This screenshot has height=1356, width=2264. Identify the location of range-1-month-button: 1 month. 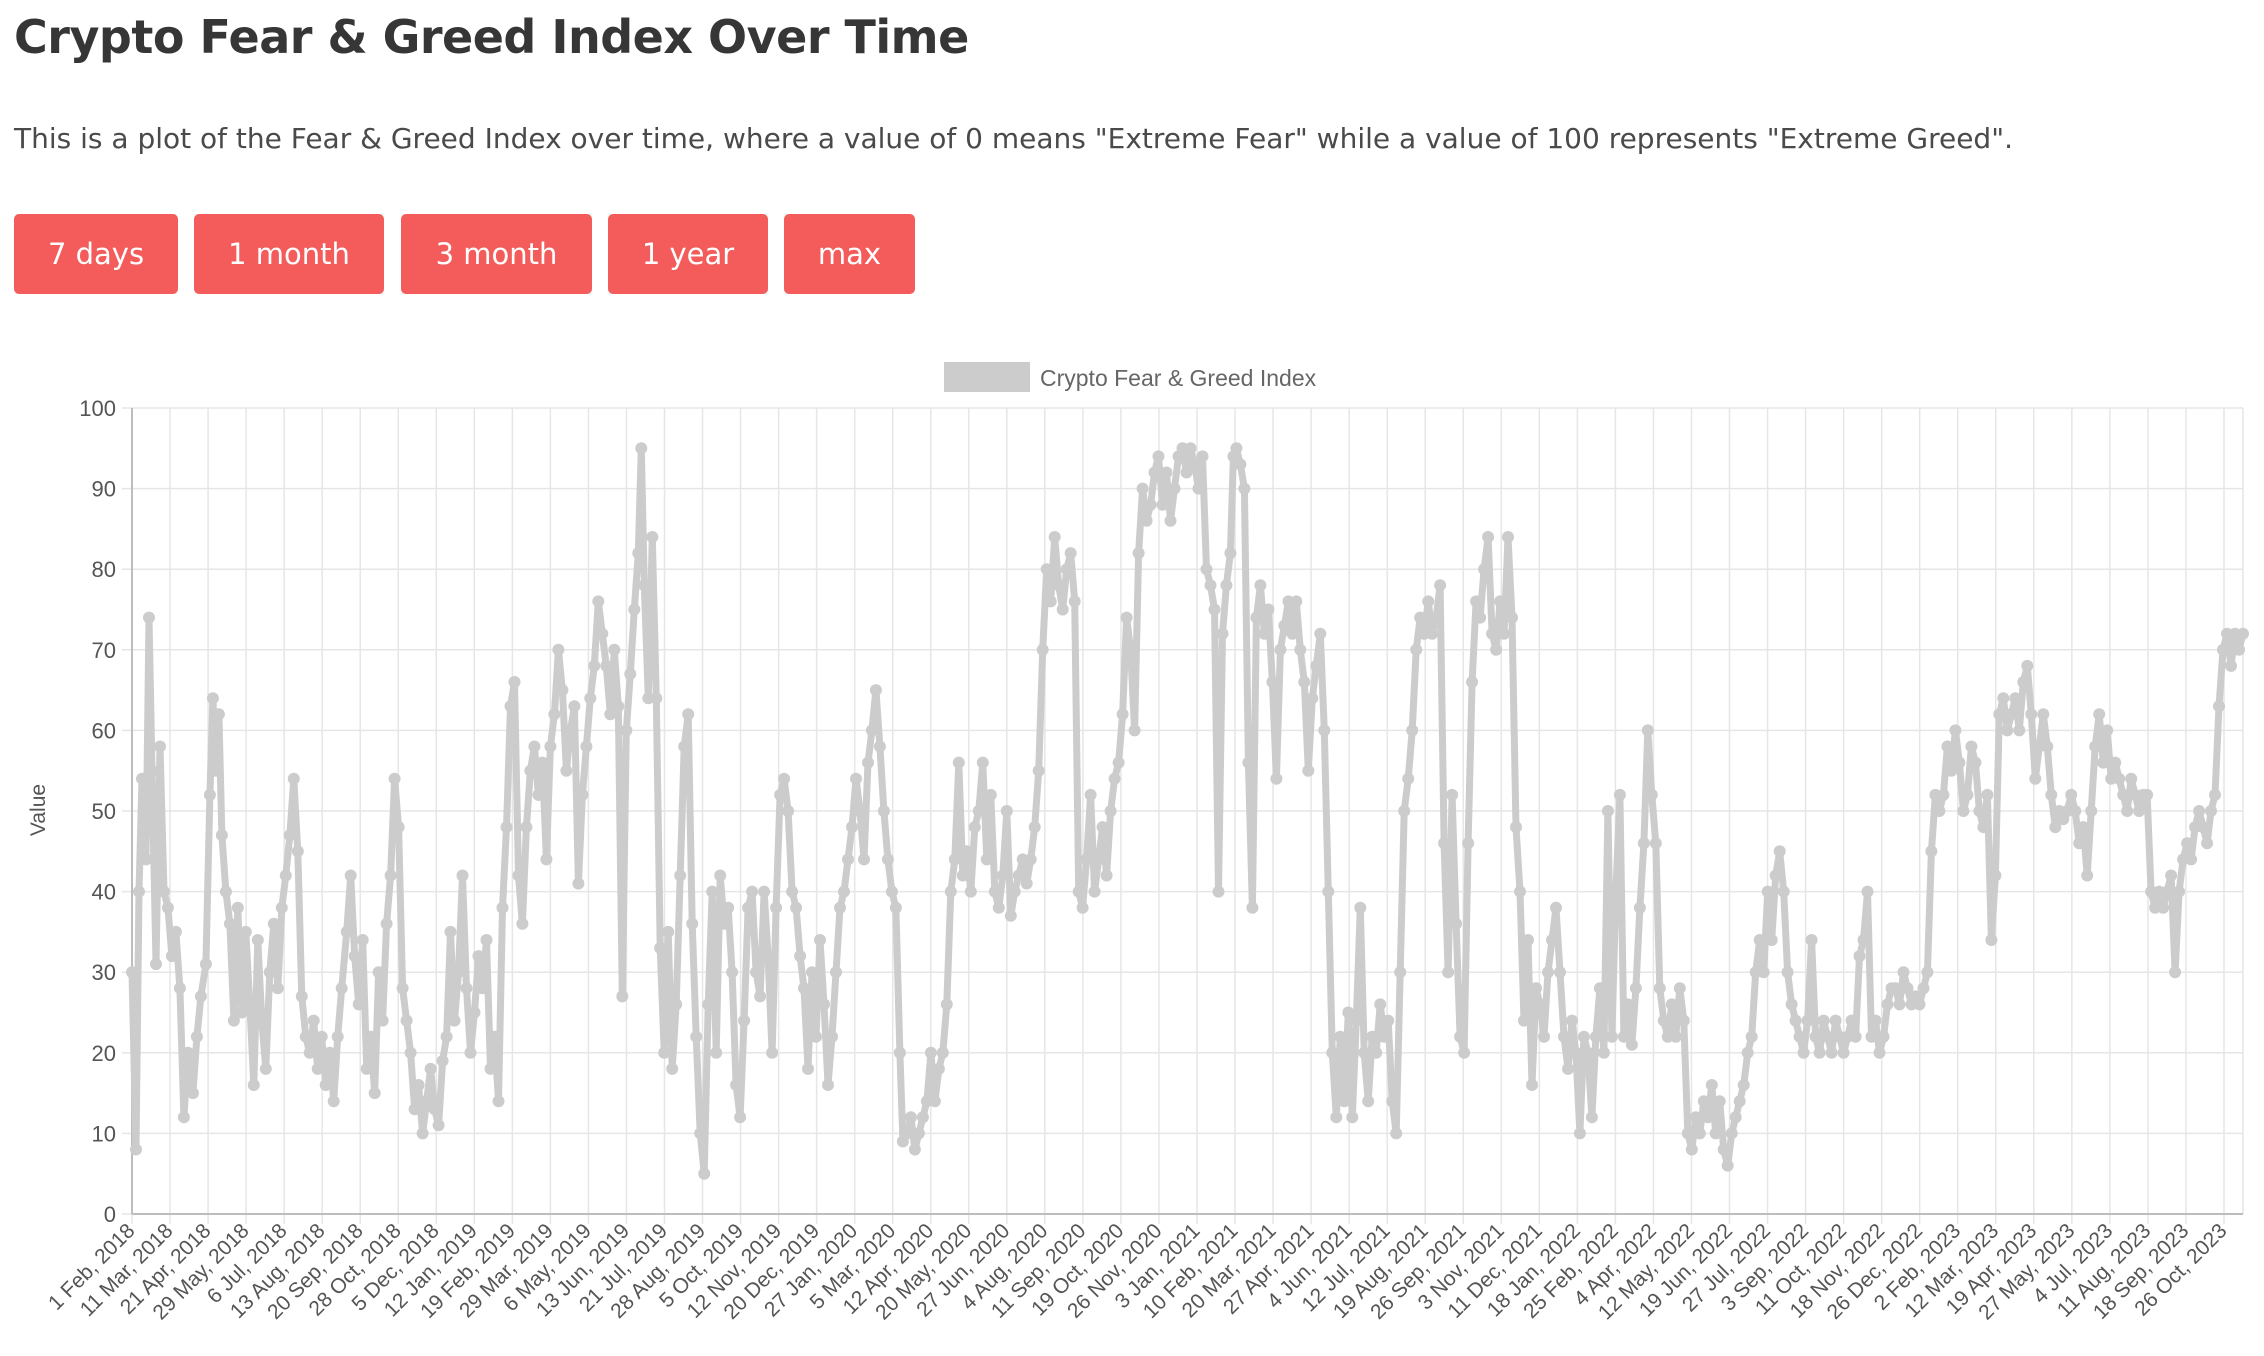
(289, 254).